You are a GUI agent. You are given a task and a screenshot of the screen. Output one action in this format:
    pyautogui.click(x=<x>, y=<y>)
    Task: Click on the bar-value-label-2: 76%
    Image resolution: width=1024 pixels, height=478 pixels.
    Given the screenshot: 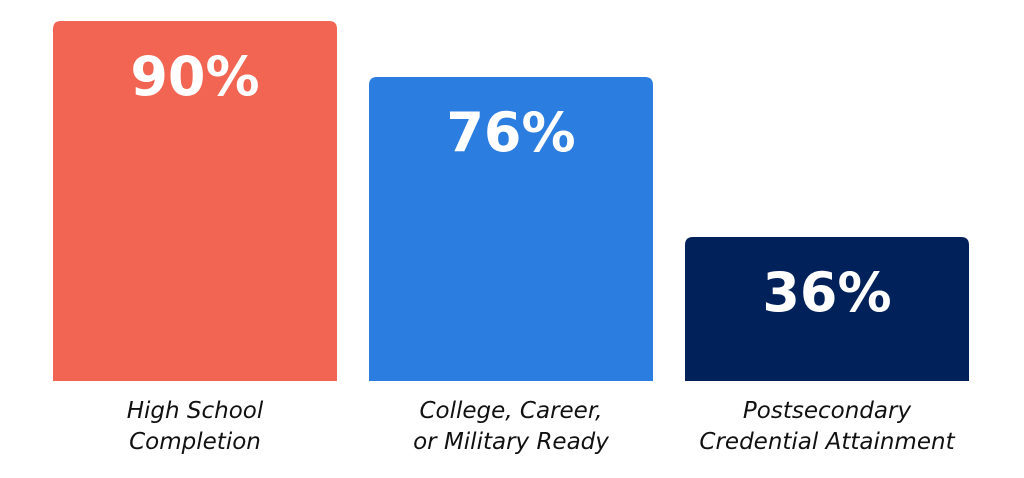 What is the action you would take?
    pyautogui.click(x=510, y=132)
    